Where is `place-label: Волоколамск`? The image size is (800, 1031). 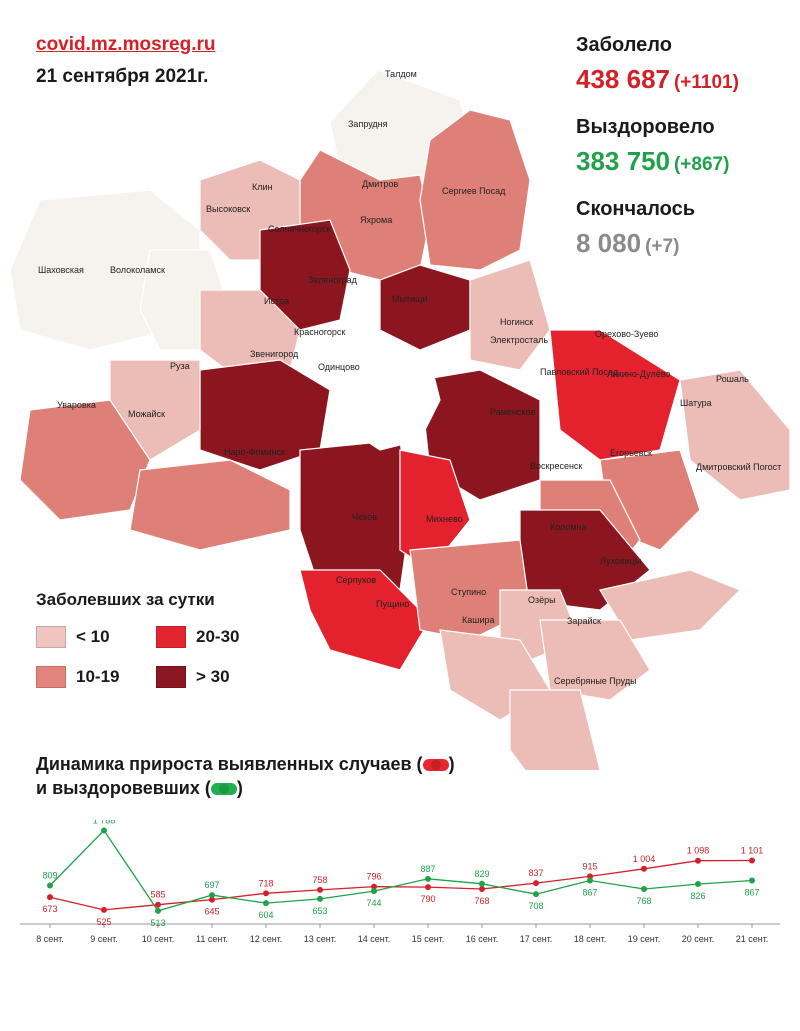
place-label: Волоколамск is located at coordinates (137, 270).